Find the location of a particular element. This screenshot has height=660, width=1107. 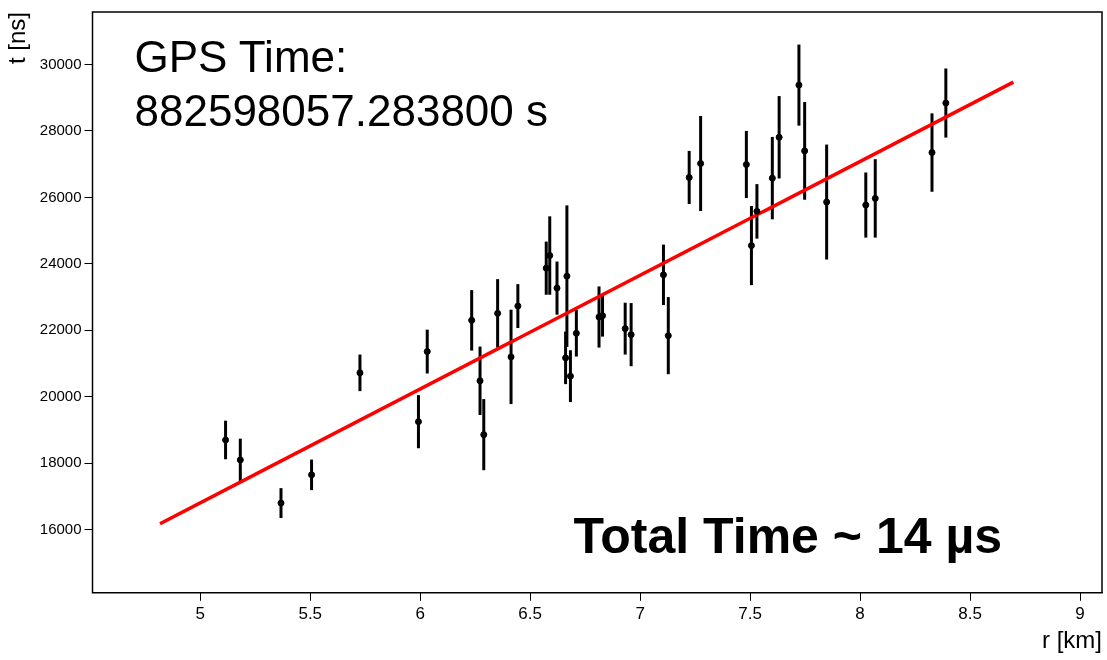

y-tick-label: 24000 is located at coordinates (60, 262).